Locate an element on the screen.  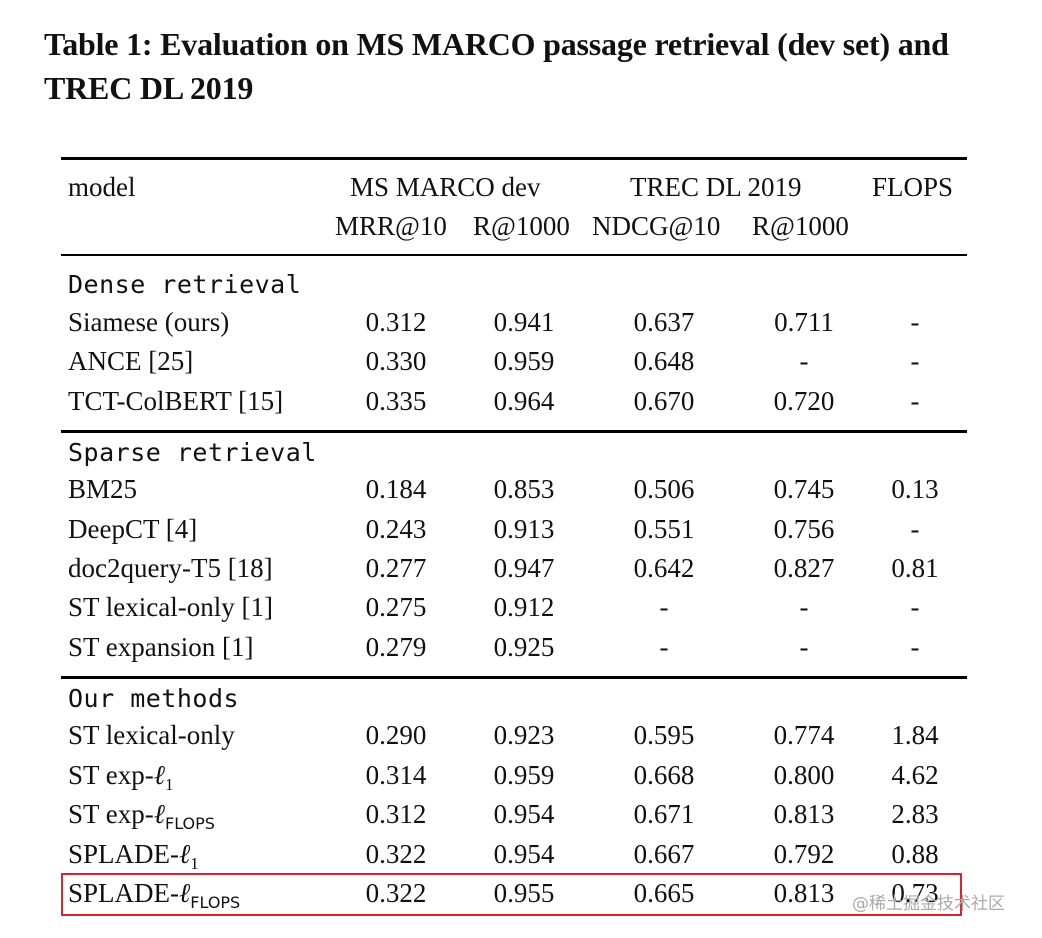
model-name: doc2query-T5 [18] is located at coordinates (170, 568).